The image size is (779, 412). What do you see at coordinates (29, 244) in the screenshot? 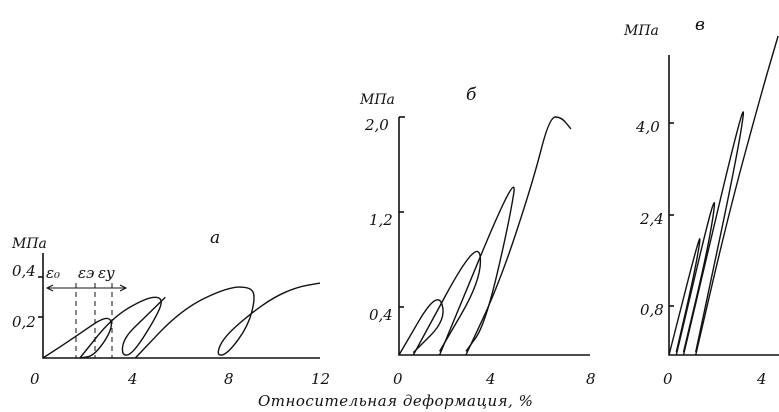
I see `panel-a-unit: МПа` at bounding box center [29, 244].